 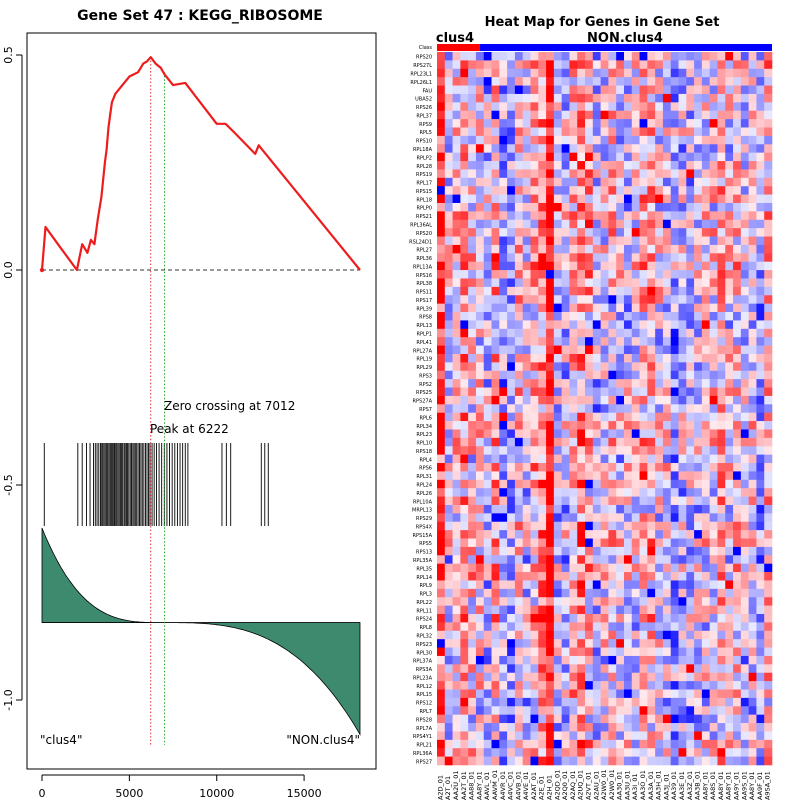 What do you see at coordinates (424, 175) in the screenshot?
I see `gene-label: RPS19` at bounding box center [424, 175].